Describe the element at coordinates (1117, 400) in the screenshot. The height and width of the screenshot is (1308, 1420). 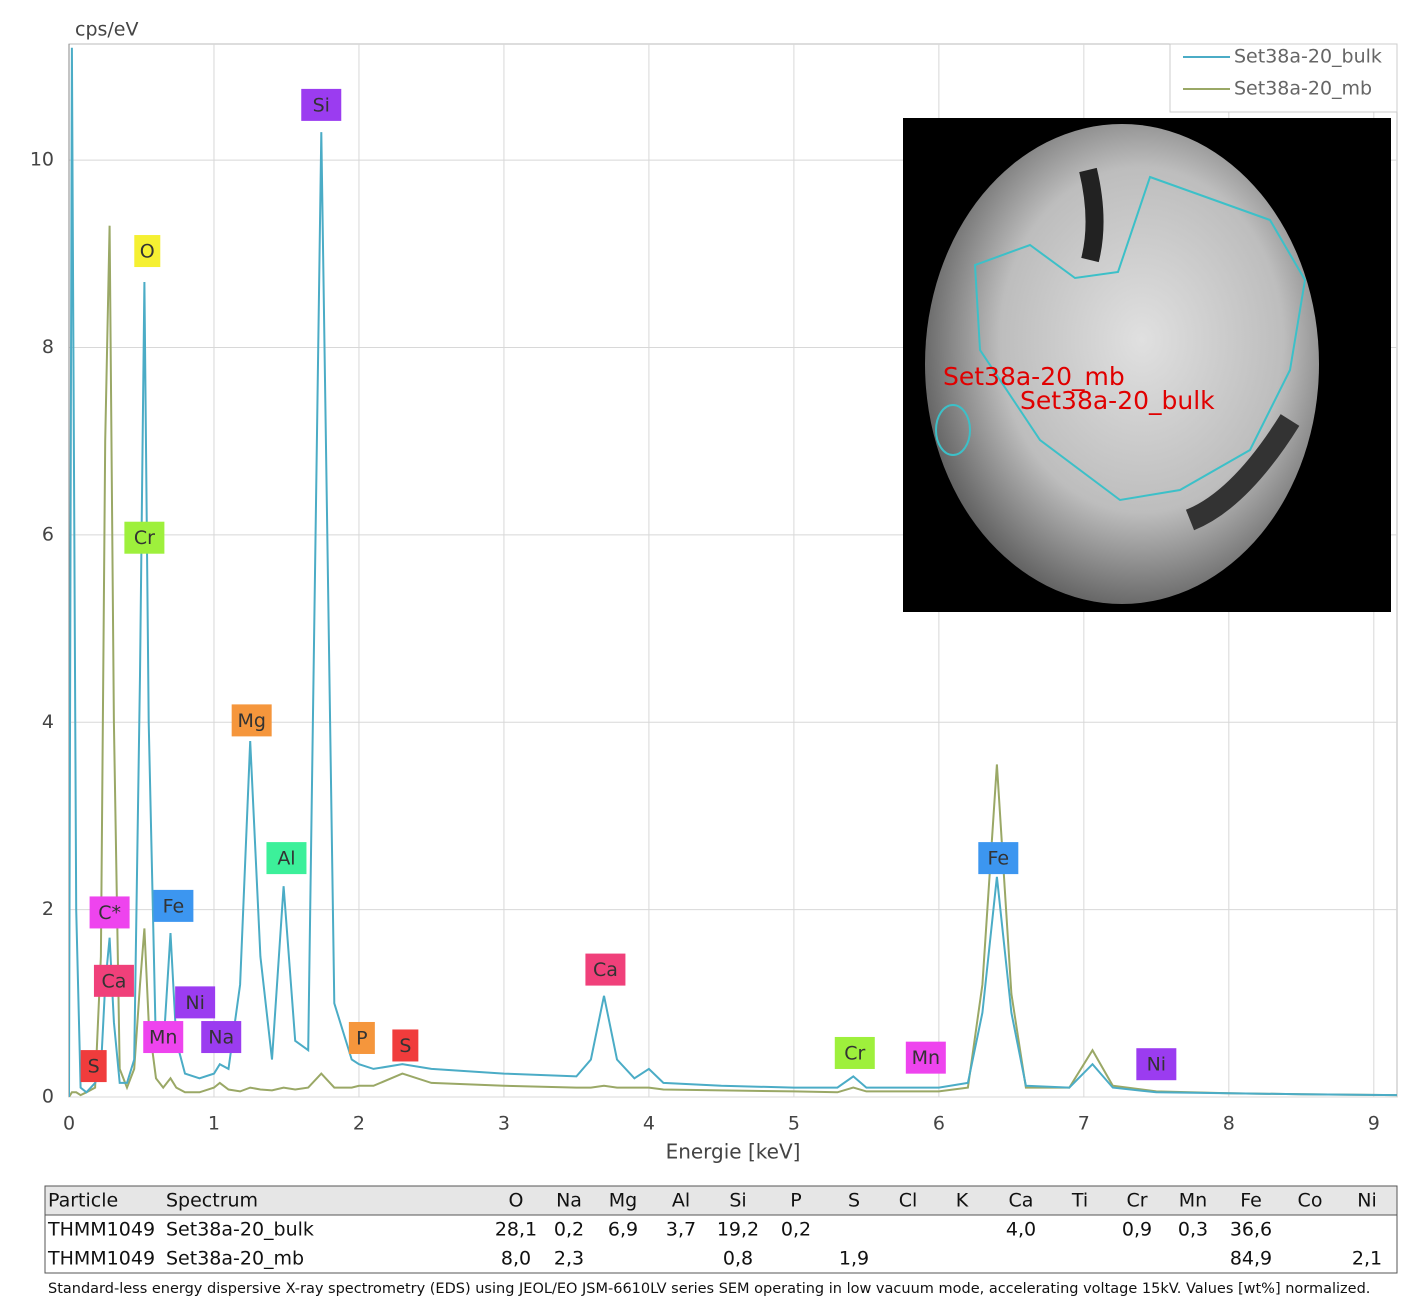
I see `image-label: Set38a-20_bulk` at that location.